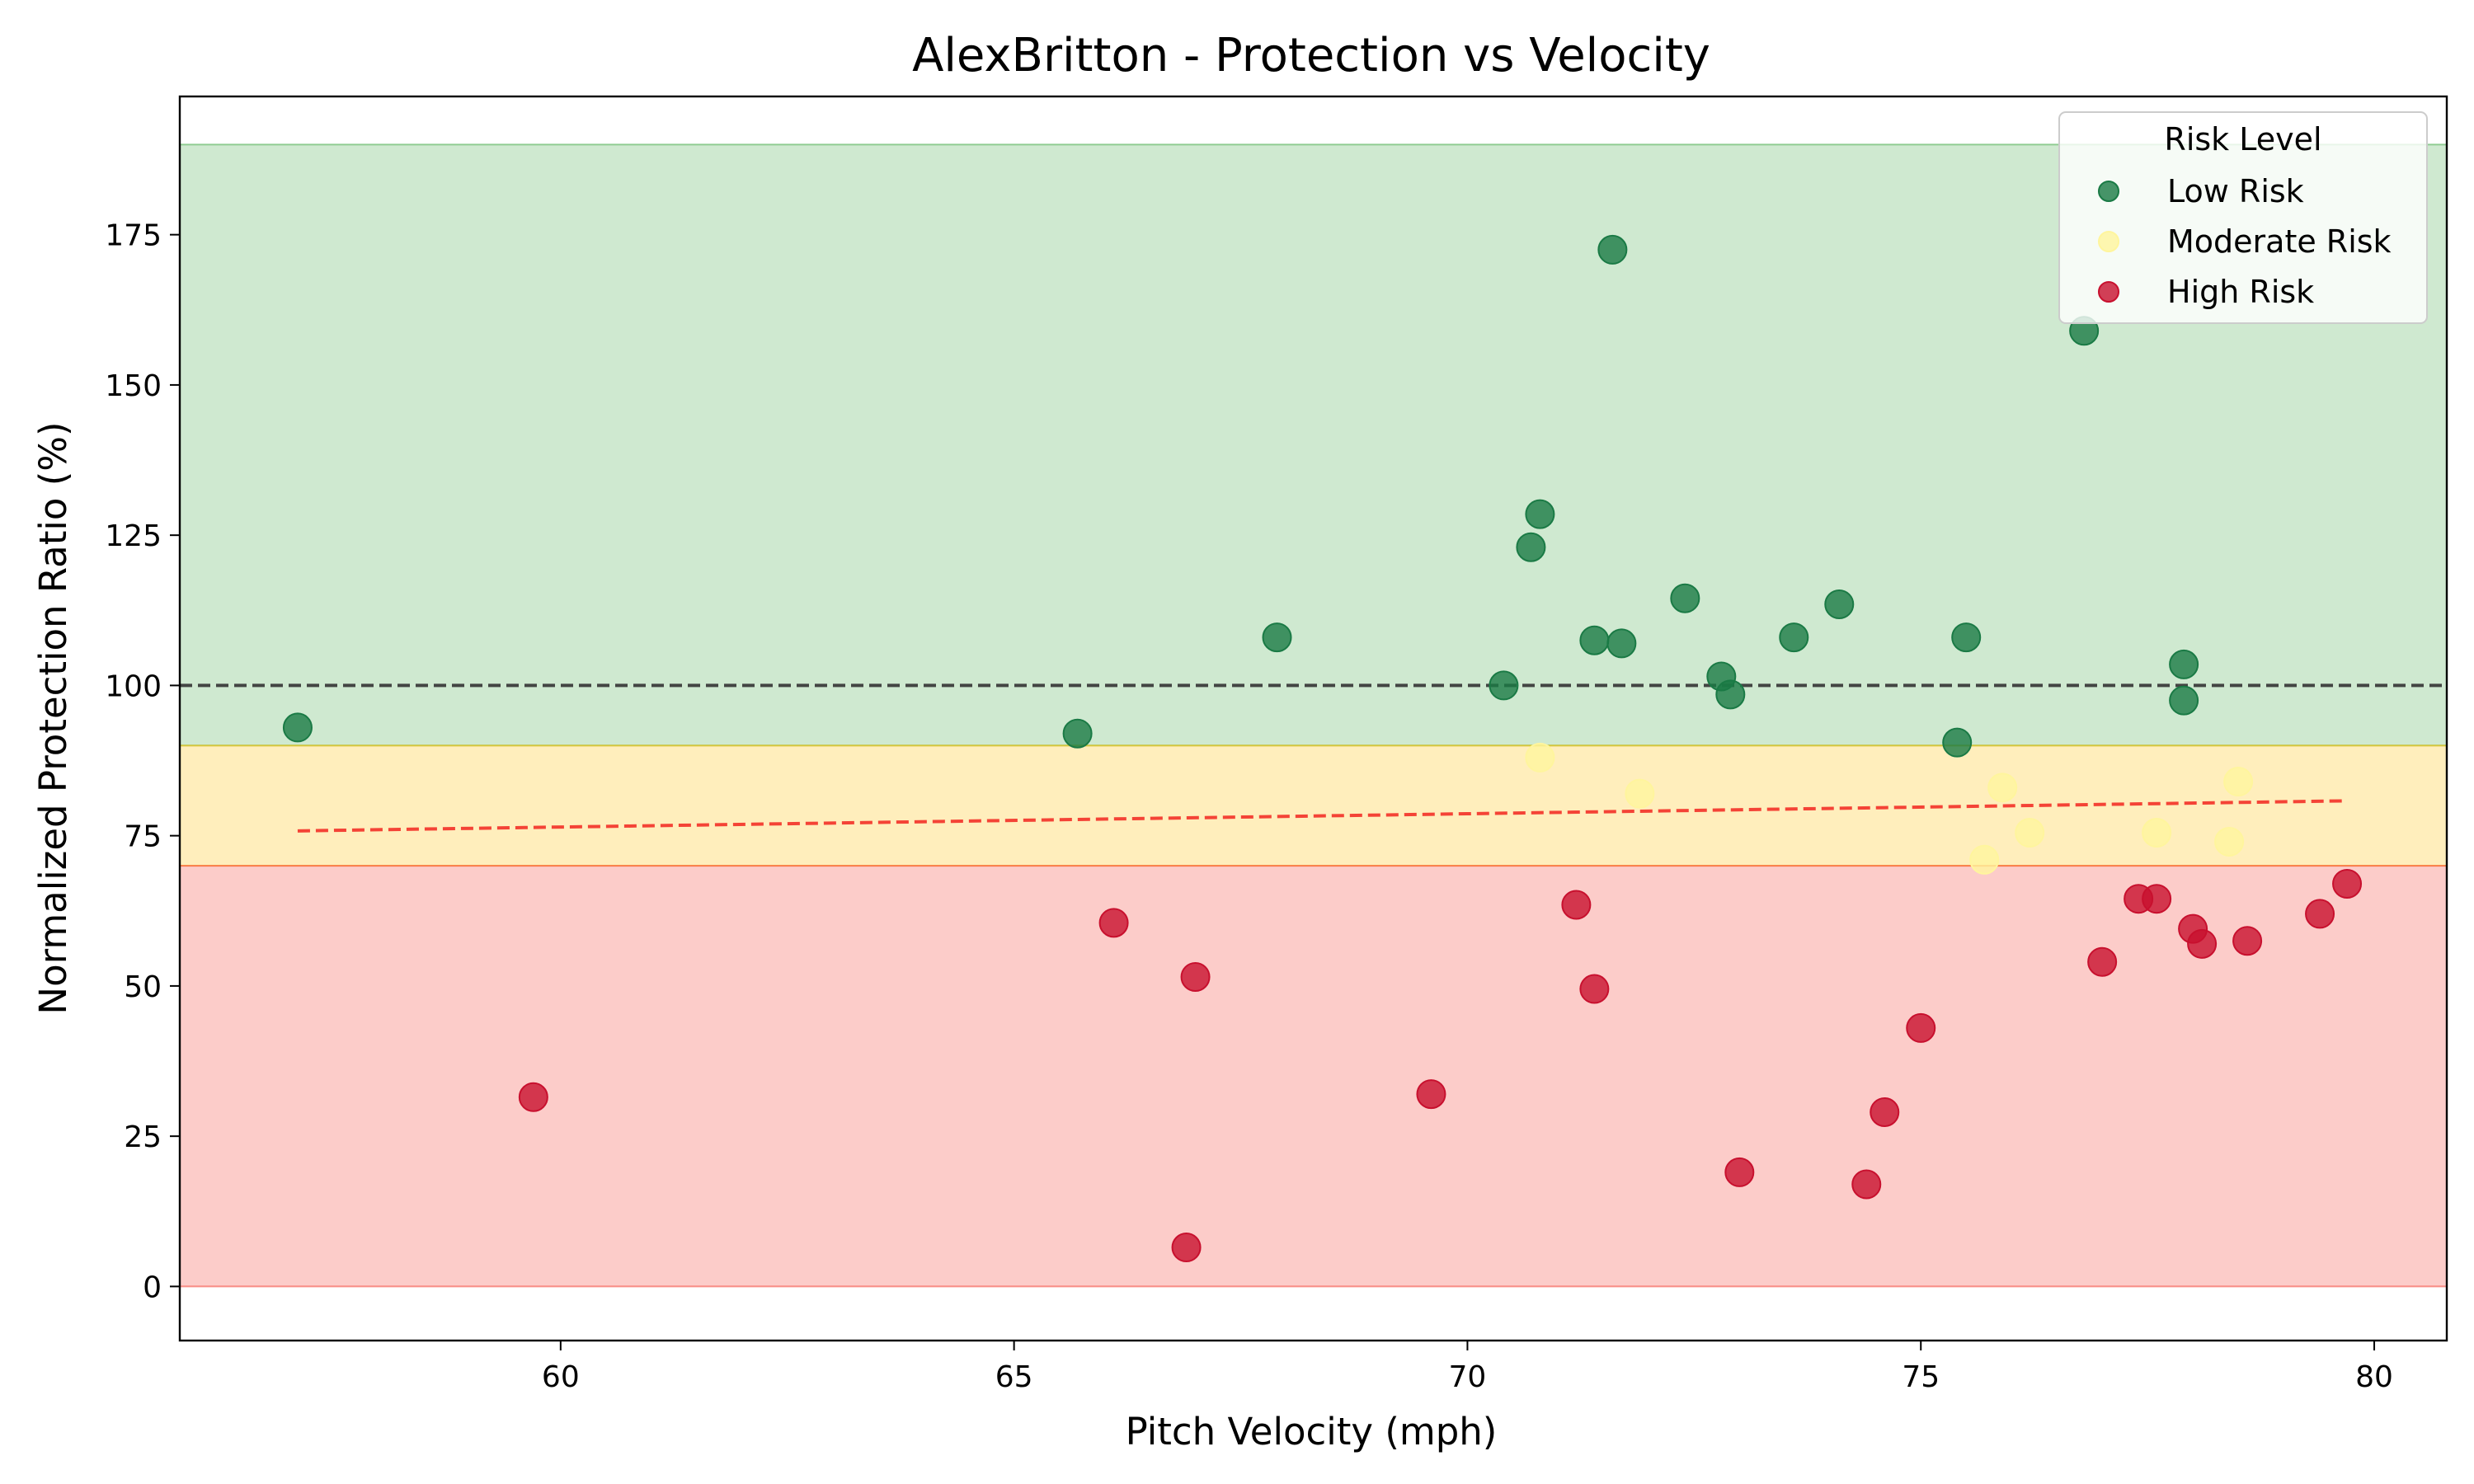 The height and width of the screenshot is (1484, 2474). I want to click on trend-line, so click(1322, 816).